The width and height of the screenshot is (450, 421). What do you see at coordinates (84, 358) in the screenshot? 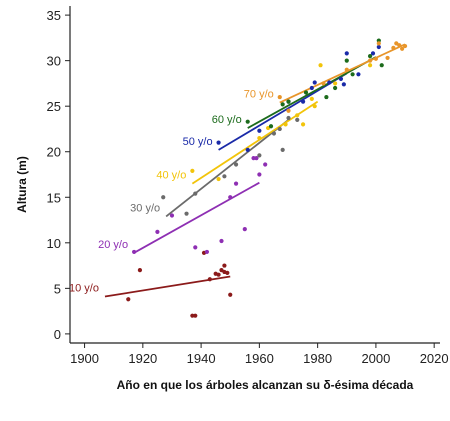
I see `x-tick-label: 1900` at bounding box center [84, 358].